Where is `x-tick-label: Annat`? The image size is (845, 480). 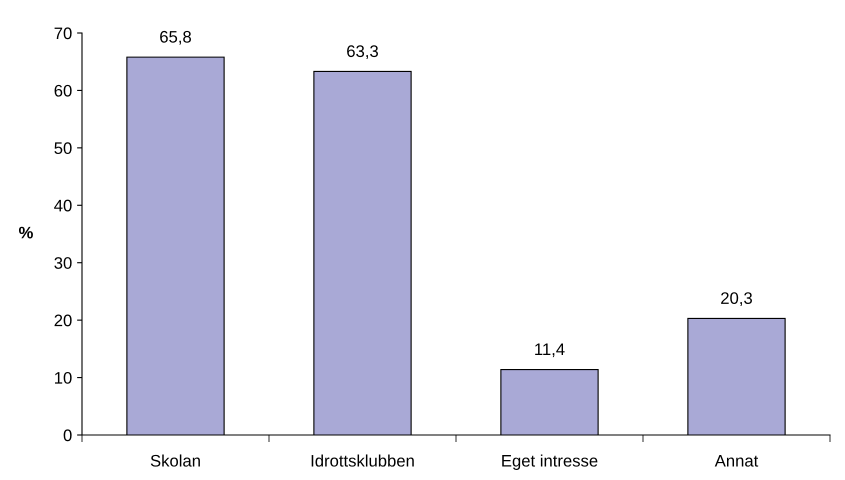 x-tick-label: Annat is located at coordinates (736, 461).